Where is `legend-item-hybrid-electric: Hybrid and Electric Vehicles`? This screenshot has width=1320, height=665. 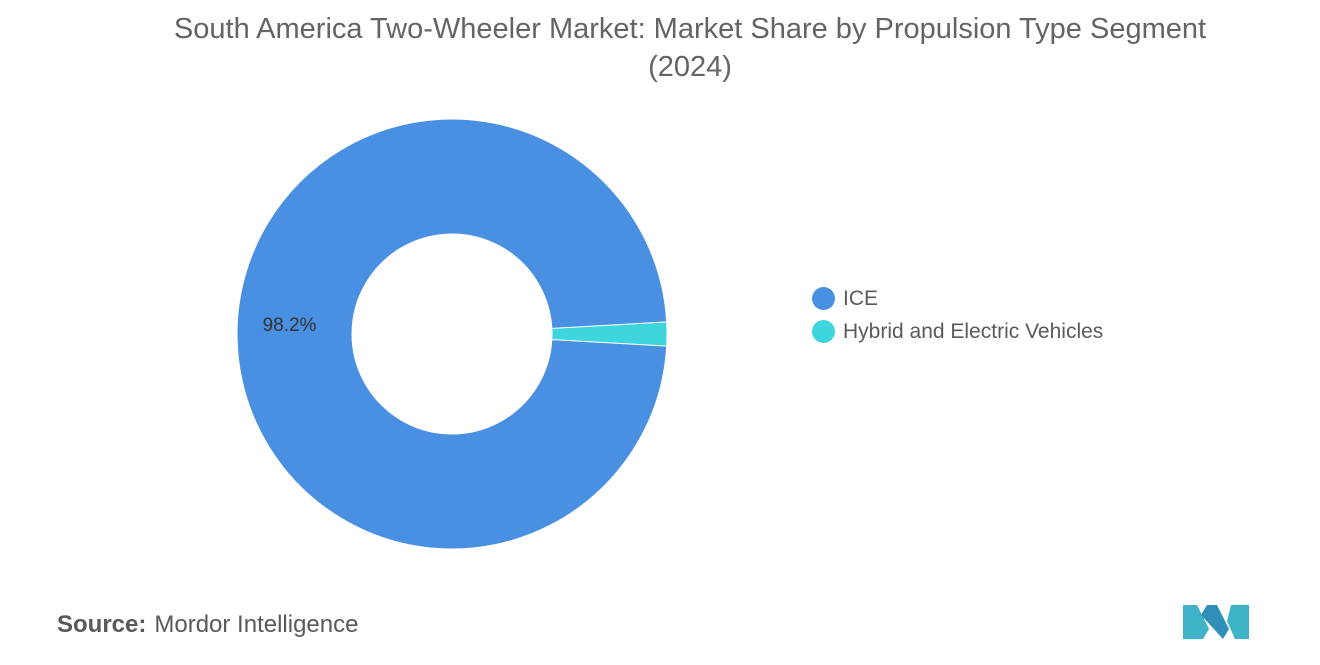 legend-item-hybrid-electric: Hybrid and Electric Vehicles is located at coordinates (957, 331).